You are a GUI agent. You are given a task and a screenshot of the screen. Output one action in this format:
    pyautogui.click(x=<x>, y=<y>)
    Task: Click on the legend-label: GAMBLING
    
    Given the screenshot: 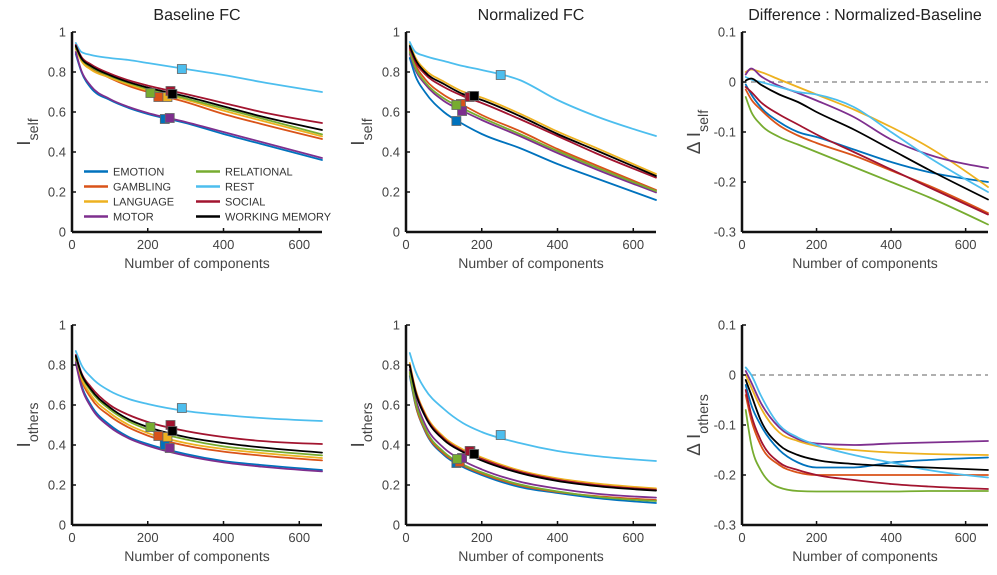 What is the action you would take?
    pyautogui.click(x=142, y=187)
    